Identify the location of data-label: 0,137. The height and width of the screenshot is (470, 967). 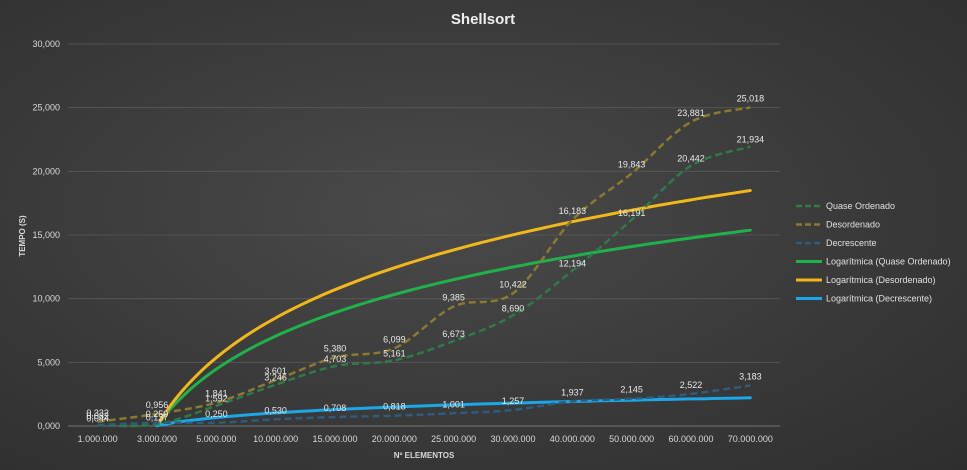
(157, 417).